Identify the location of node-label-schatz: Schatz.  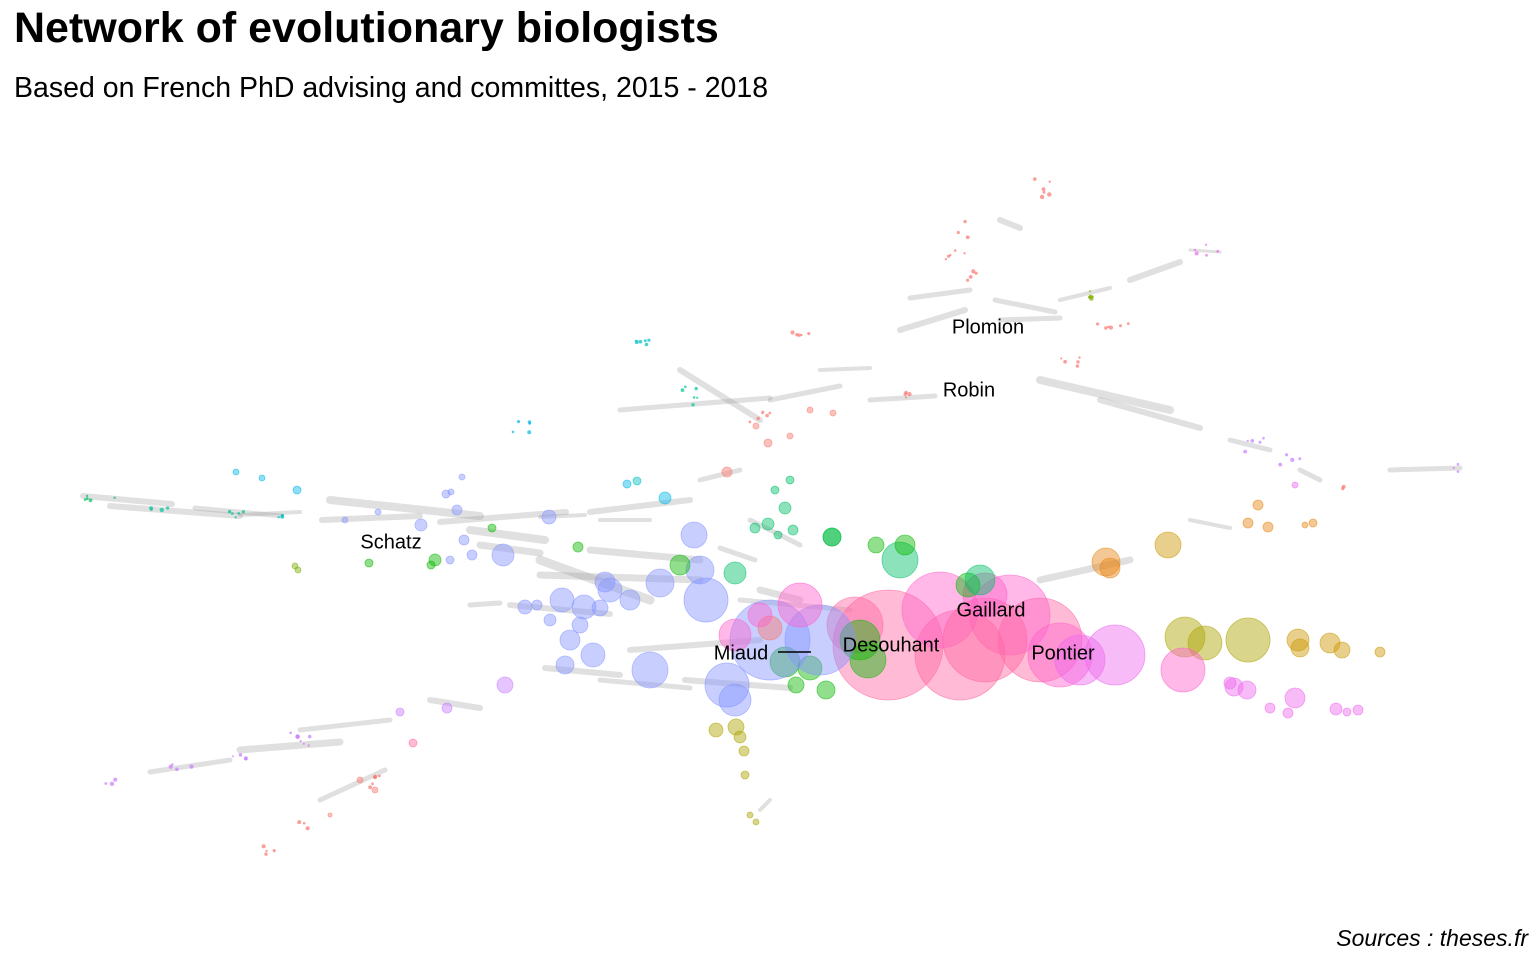
(390, 542).